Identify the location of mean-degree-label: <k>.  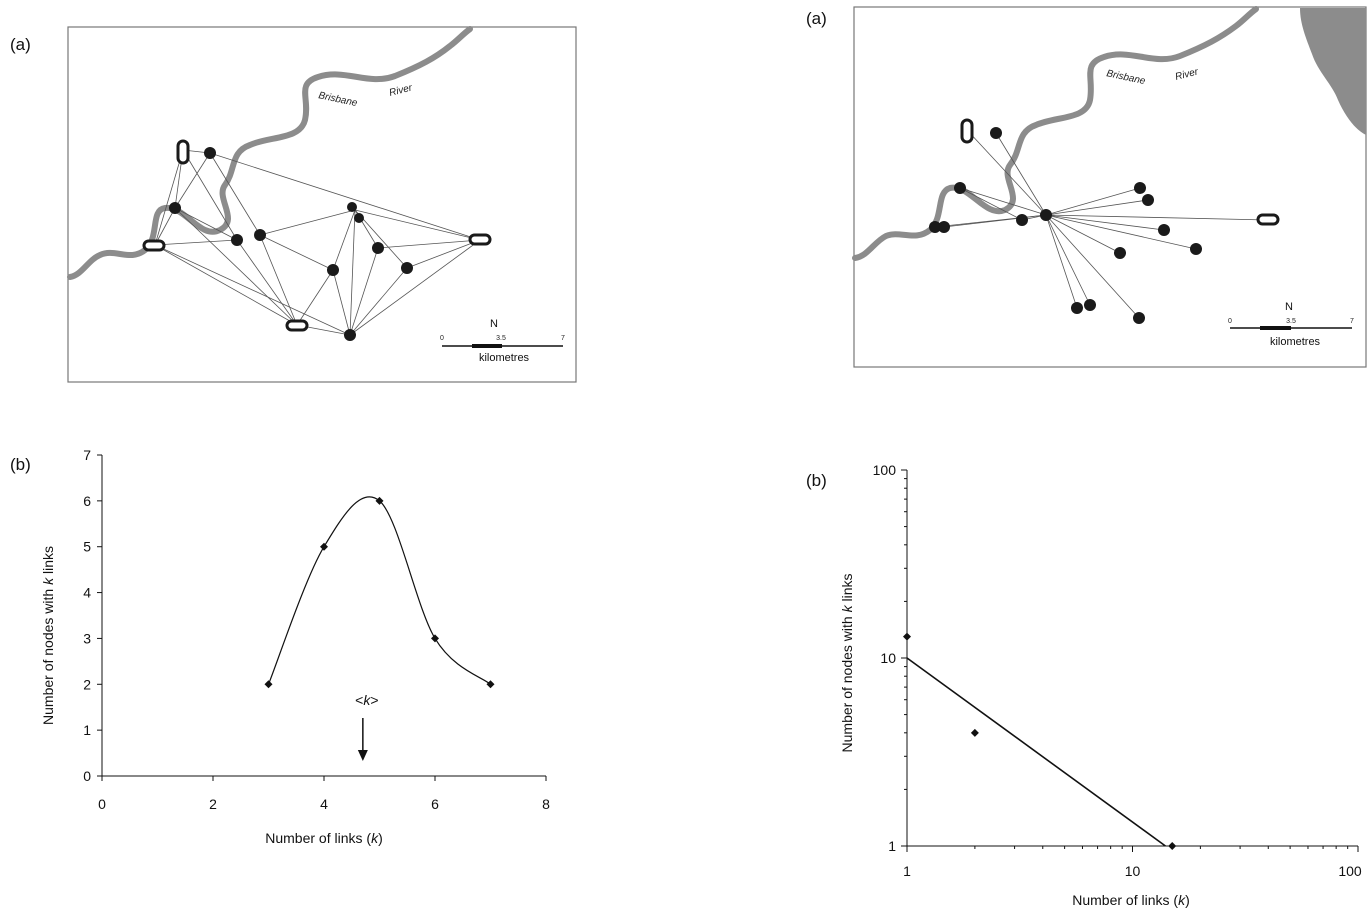
(366, 700).